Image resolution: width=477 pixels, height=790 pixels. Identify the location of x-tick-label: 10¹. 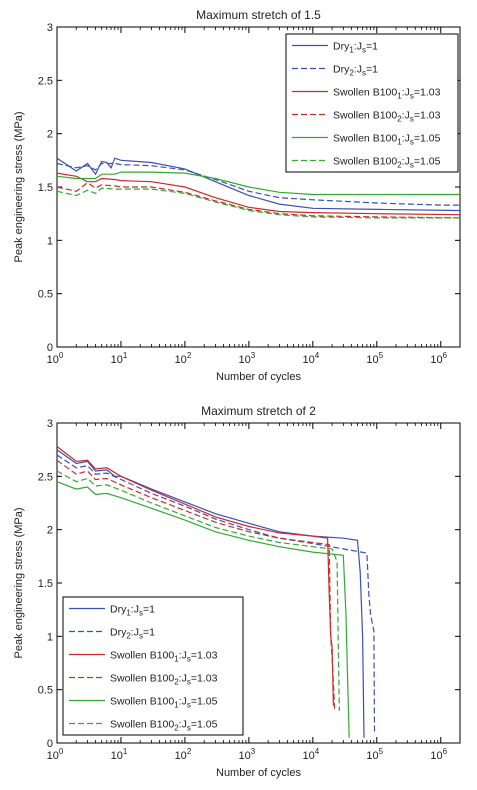
(119, 358).